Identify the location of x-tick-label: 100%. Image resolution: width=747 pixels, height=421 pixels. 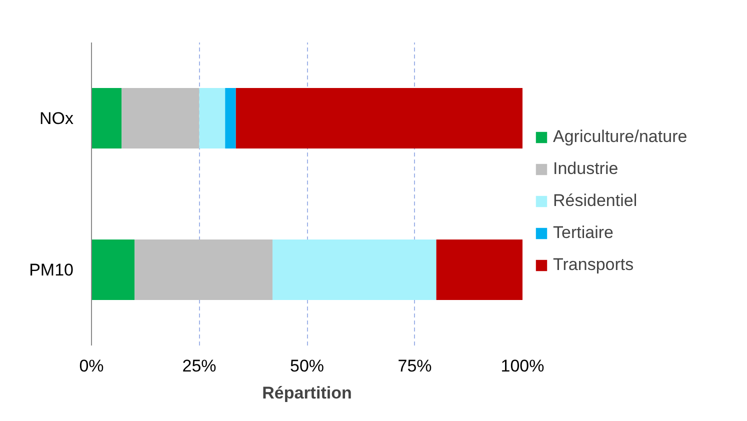
(522, 366).